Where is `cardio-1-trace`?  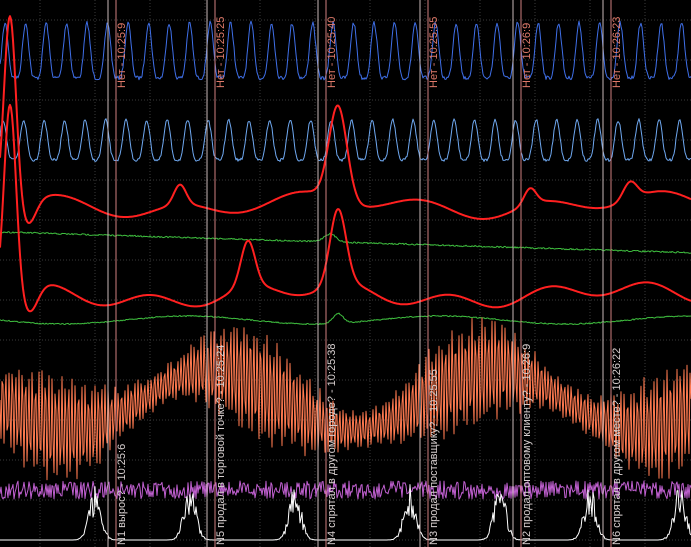
cardio-1-trace is located at coordinates (345, 242).